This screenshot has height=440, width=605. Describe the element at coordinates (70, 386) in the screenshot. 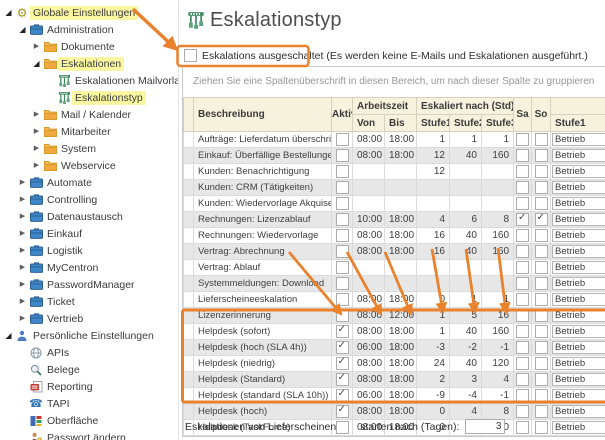

I see `tree-item-label: Reporting` at that location.